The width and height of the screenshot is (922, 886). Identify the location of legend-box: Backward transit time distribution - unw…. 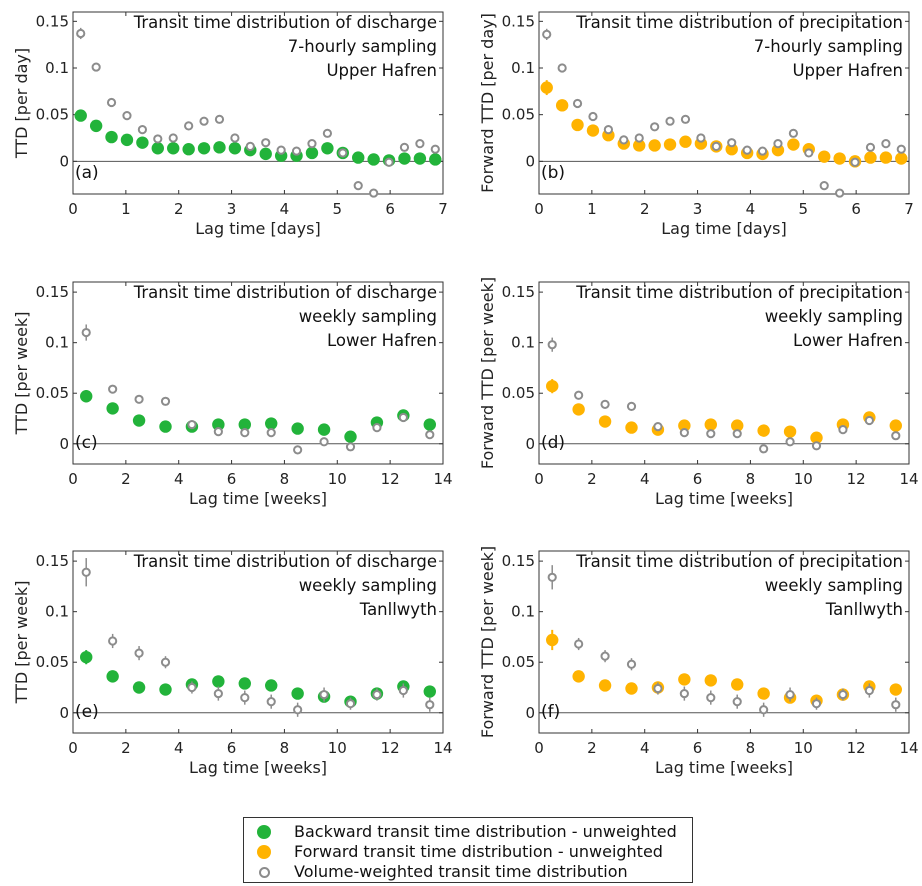
(468, 850).